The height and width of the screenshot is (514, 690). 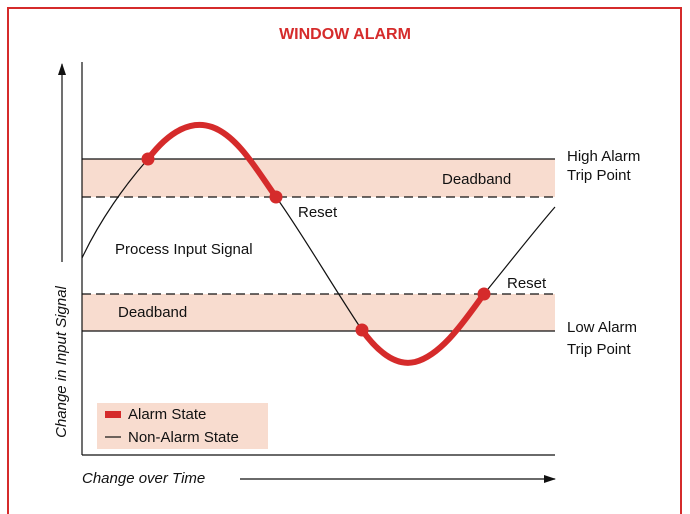 I want to click on legend, so click(x=182, y=426).